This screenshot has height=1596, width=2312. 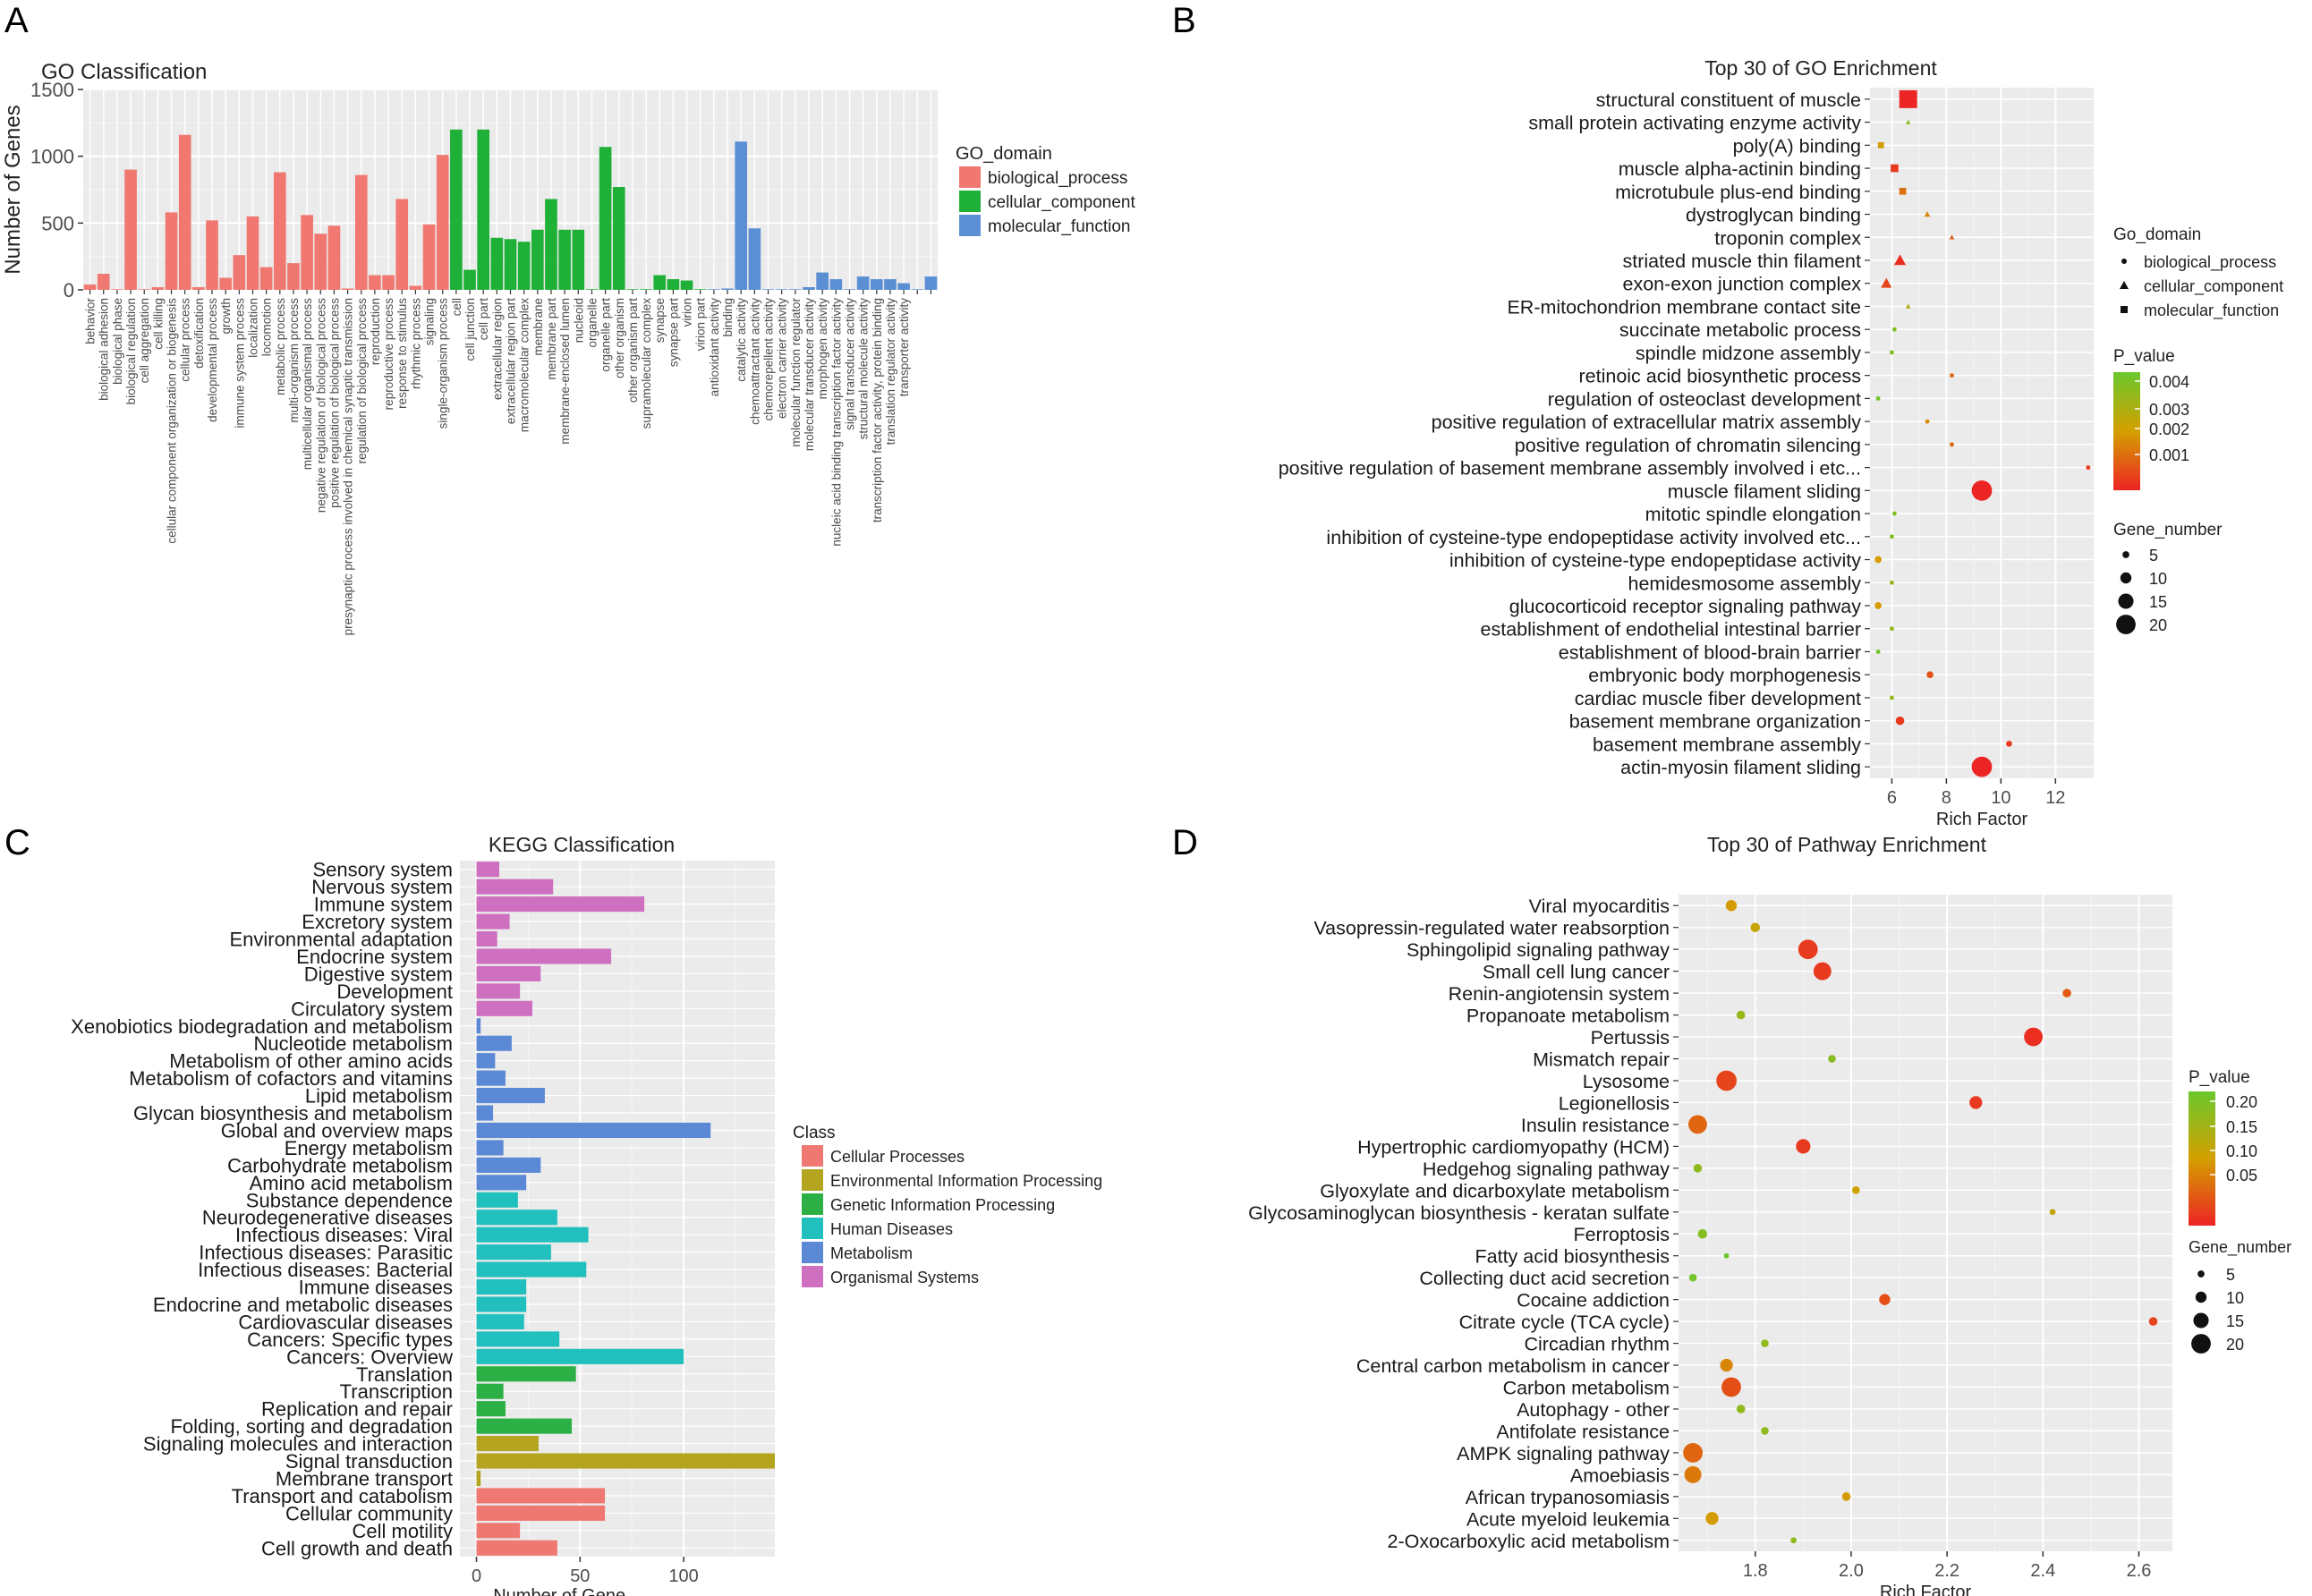 What do you see at coordinates (796, 372) in the screenshot?
I see `x-tick-label: molecular function regulator` at bounding box center [796, 372].